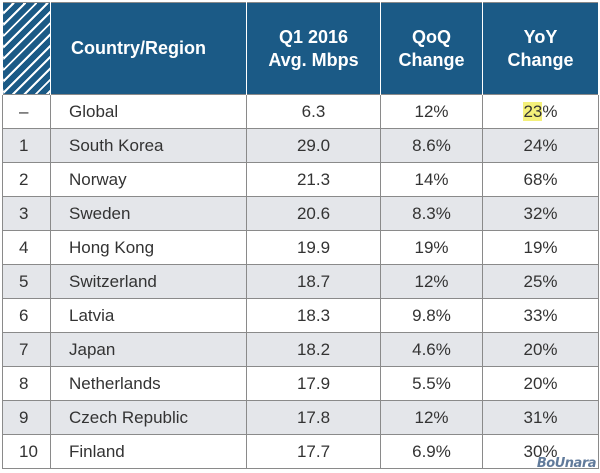  I want to click on speed-cell: 18.7, so click(313, 281).